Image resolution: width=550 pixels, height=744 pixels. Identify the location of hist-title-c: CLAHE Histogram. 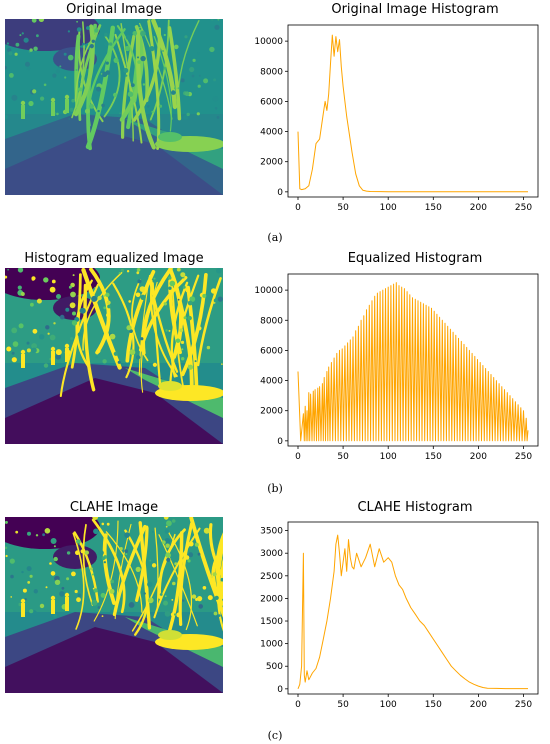
(415, 507).